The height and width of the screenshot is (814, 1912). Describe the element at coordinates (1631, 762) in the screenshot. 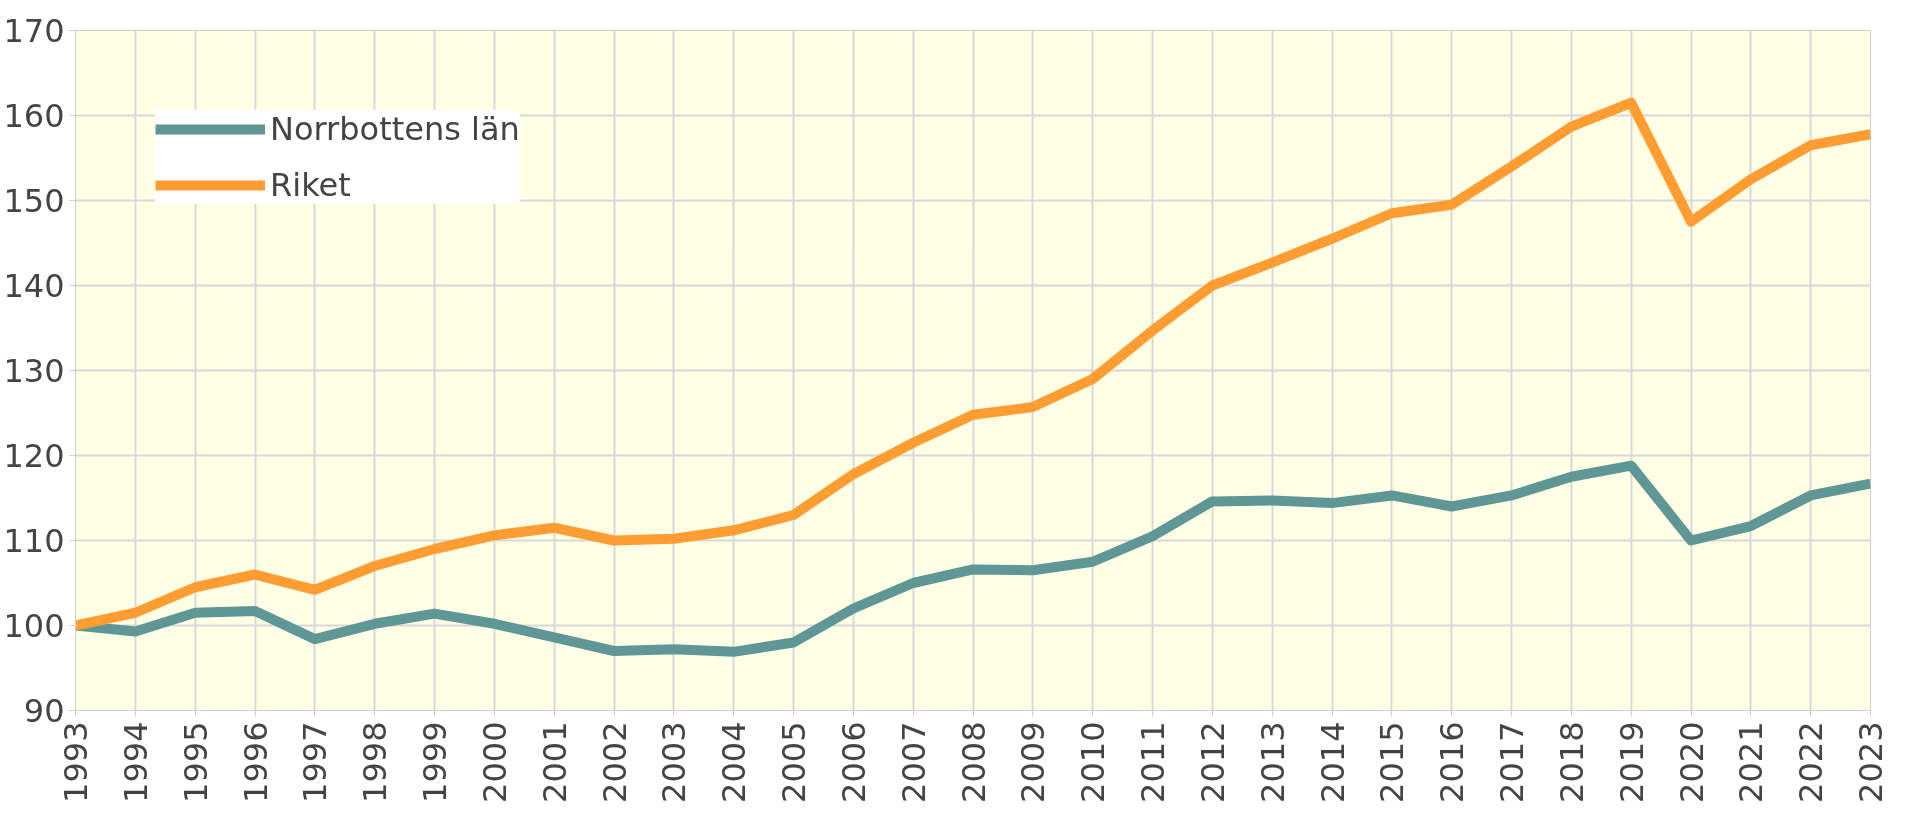

I see `x-tick-label: 2019` at that location.